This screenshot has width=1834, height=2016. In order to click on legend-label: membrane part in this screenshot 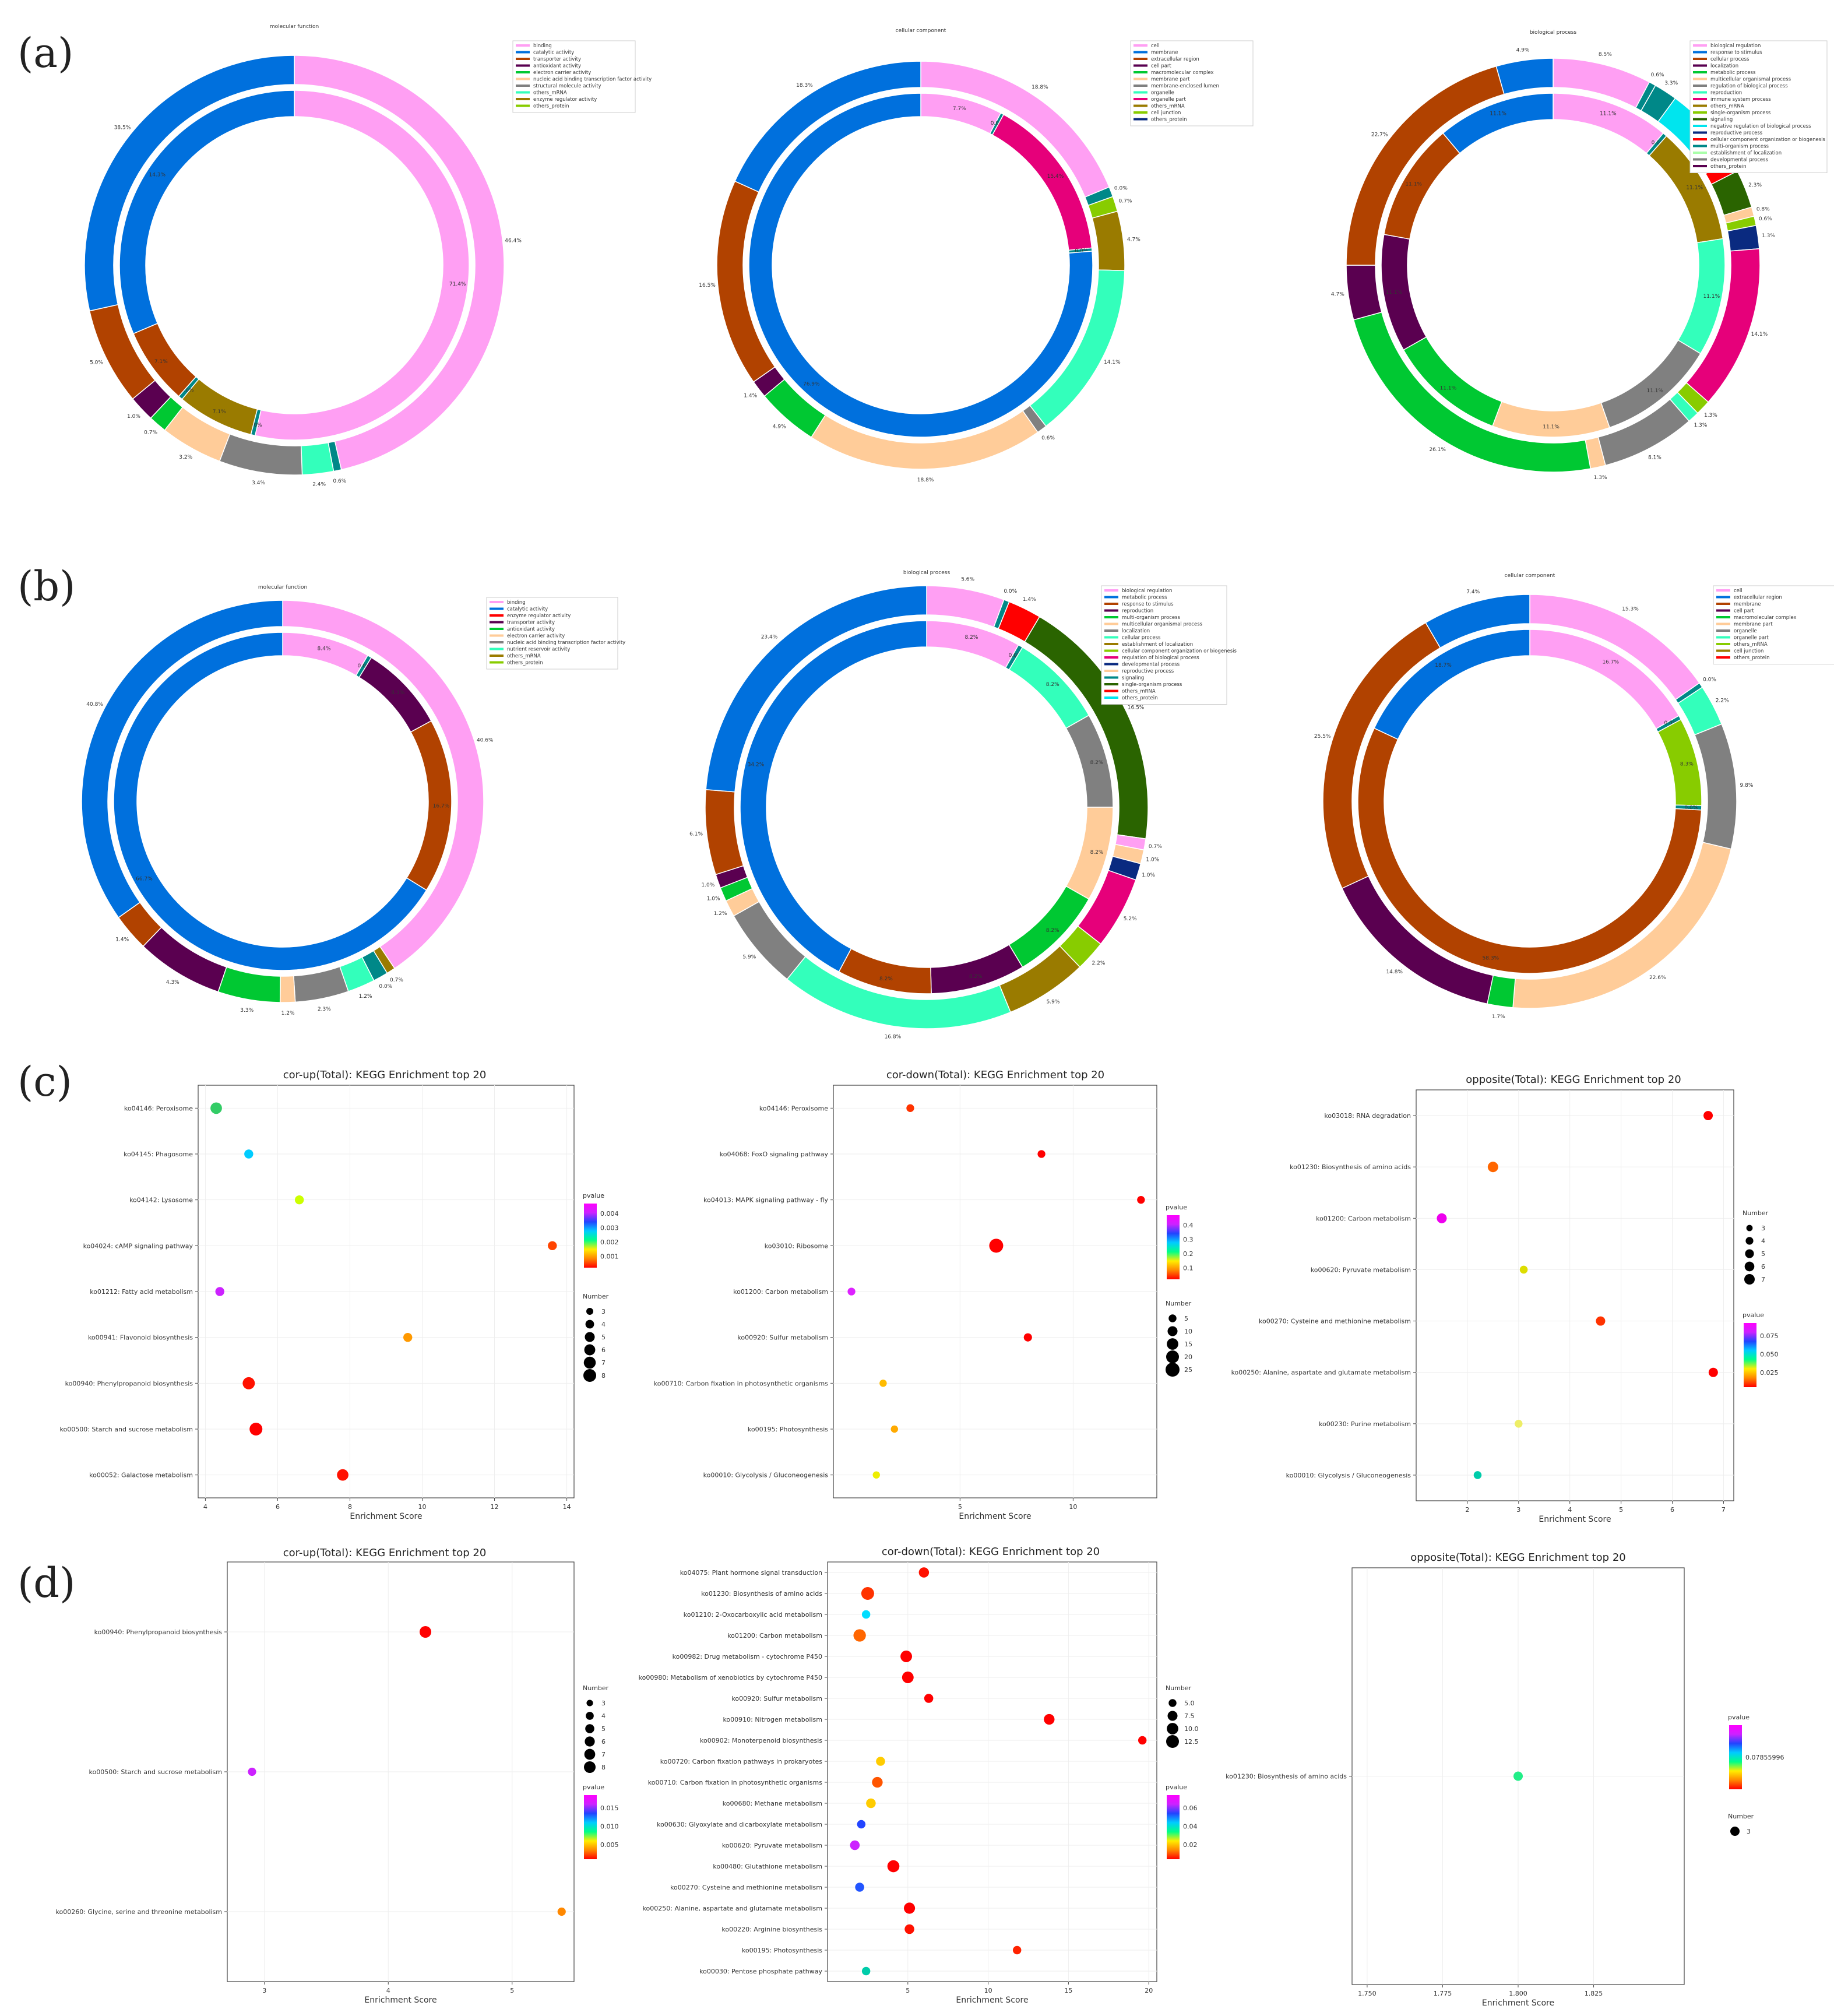, I will do `click(1170, 80)`.